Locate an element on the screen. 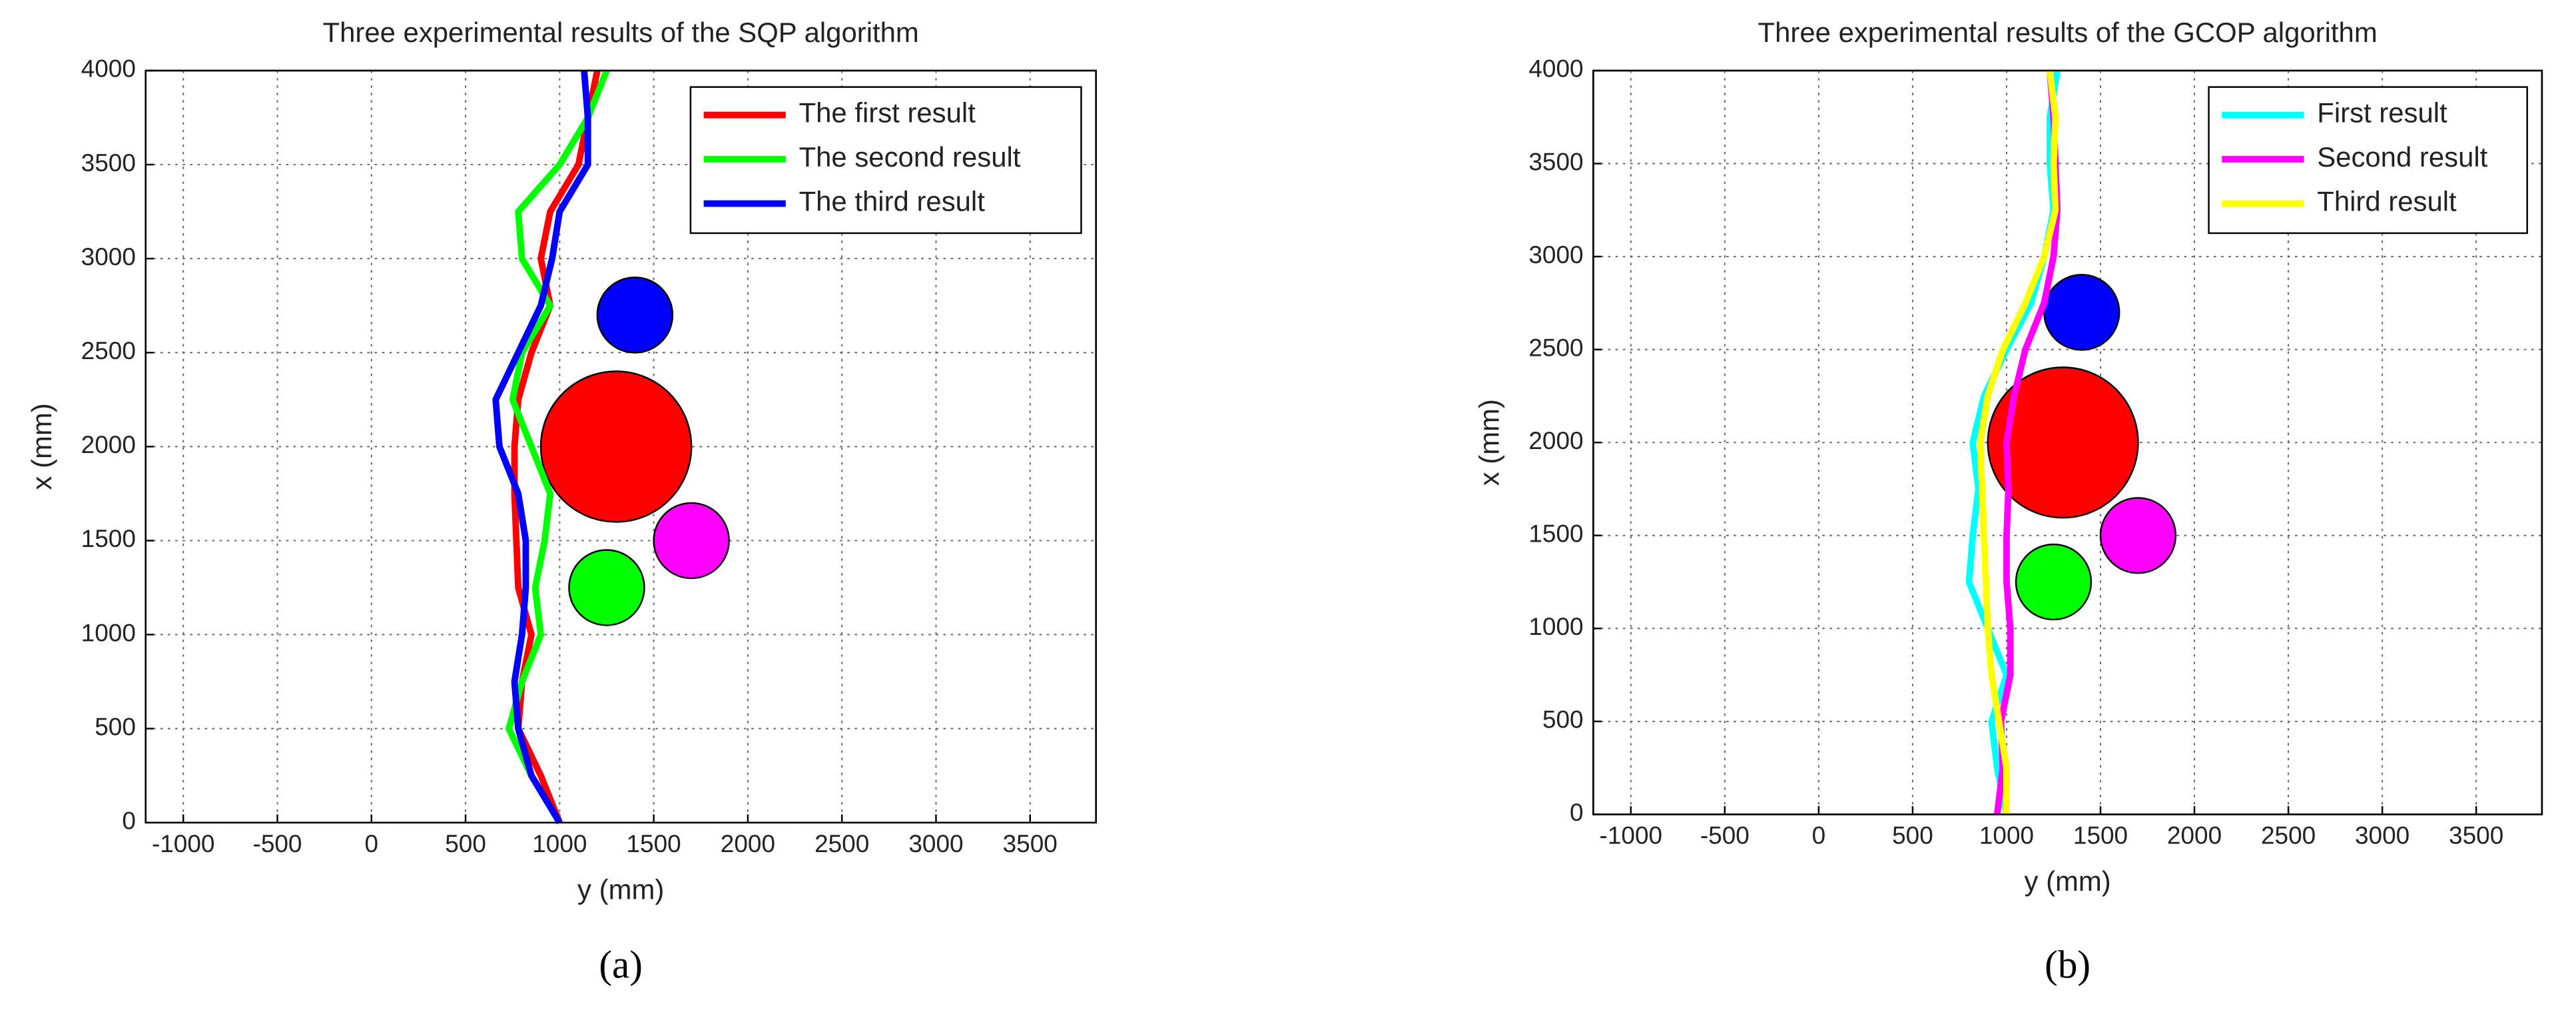 The width and height of the screenshot is (2576, 1018). legend-label: The third result is located at coordinates (892, 202).